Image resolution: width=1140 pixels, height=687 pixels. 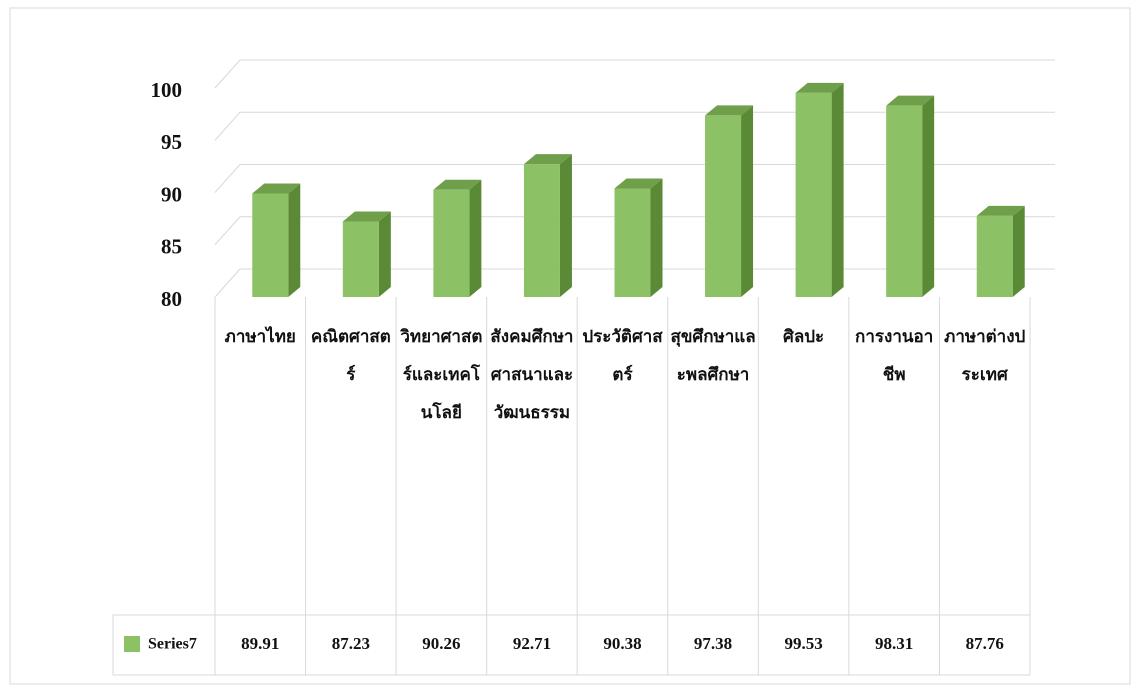 I want to click on y-tick-label: 80, so click(x=171, y=299).